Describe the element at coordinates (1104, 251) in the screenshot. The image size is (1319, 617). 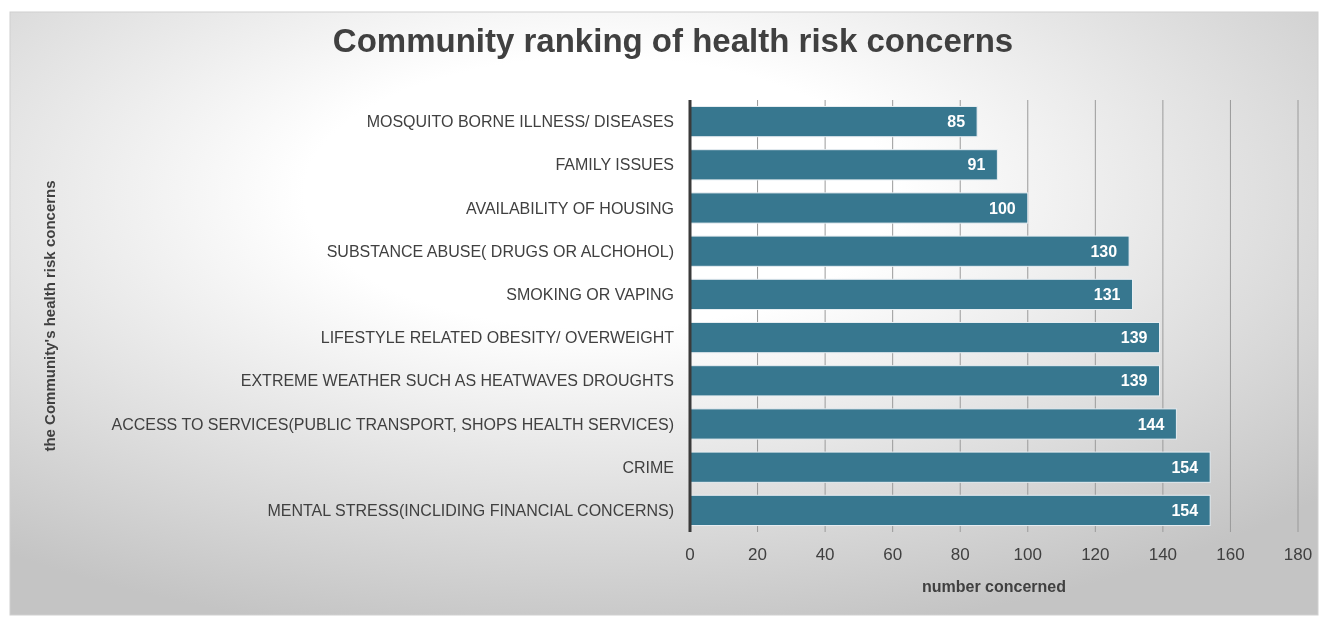
I see `data-label: 130` at that location.